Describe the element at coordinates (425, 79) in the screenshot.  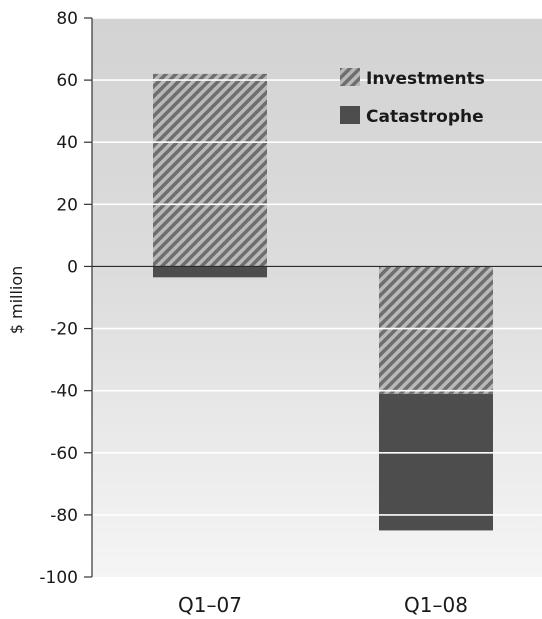
I see `legend-label-investments: Investments` at that location.